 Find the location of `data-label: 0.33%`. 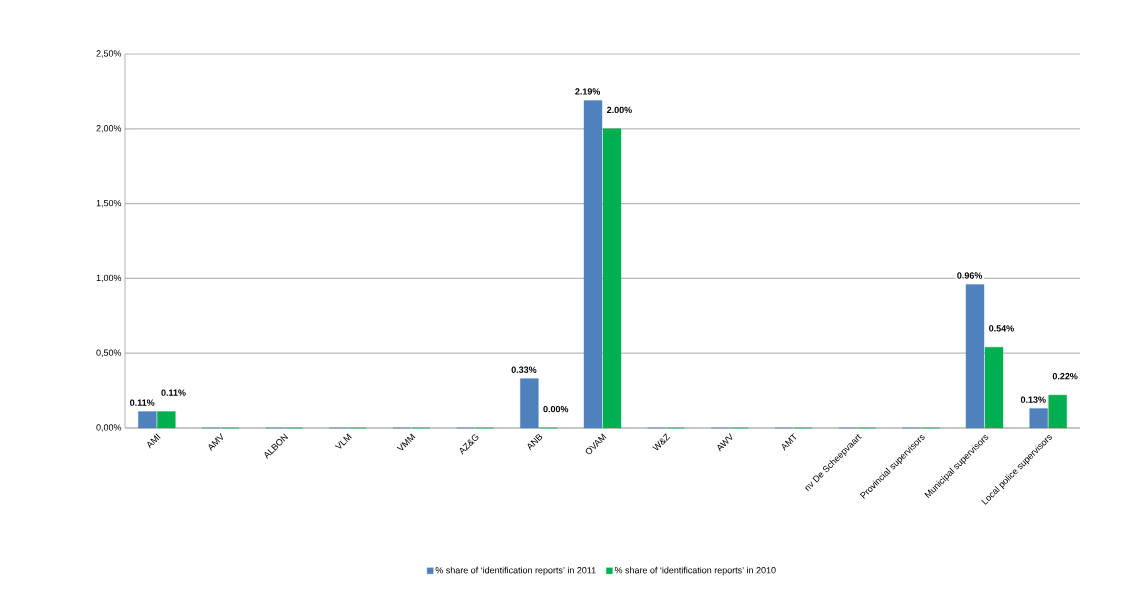

data-label: 0.33% is located at coordinates (524, 369).